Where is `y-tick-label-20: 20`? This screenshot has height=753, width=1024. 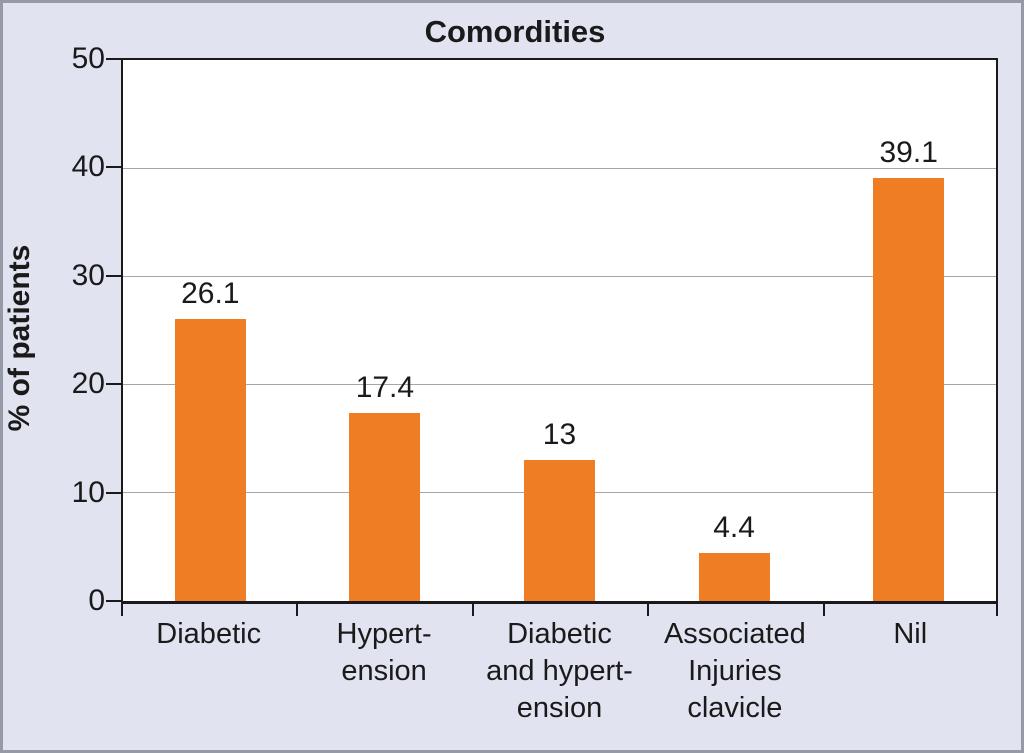
y-tick-label-20: 20 is located at coordinates (88, 384).